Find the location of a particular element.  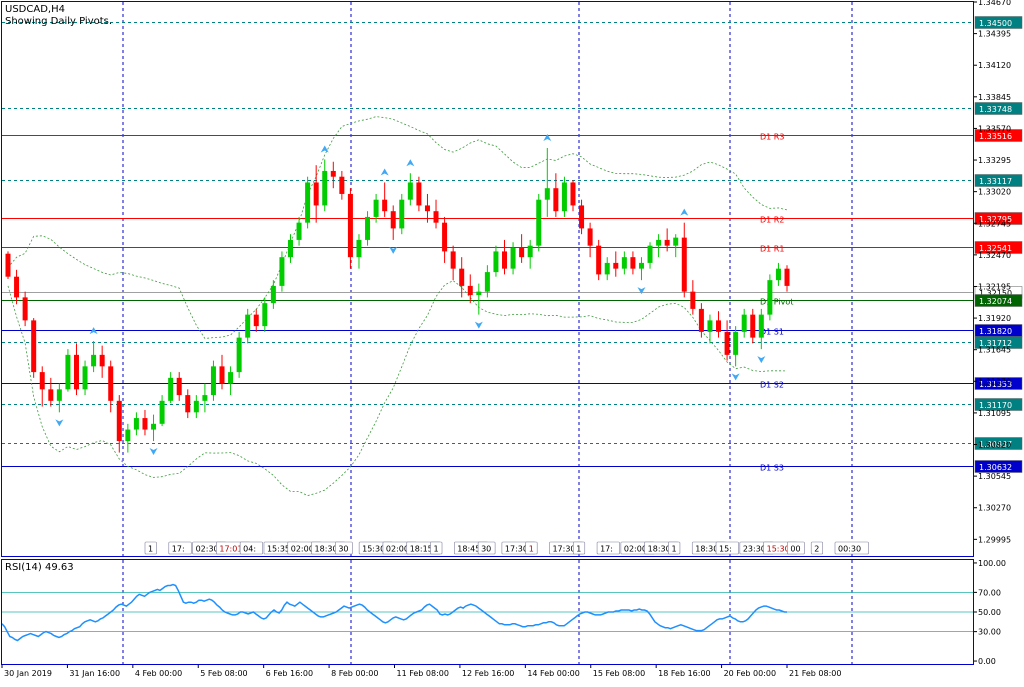

symbol-title: USDCAD,H4 is located at coordinates (35, 9).